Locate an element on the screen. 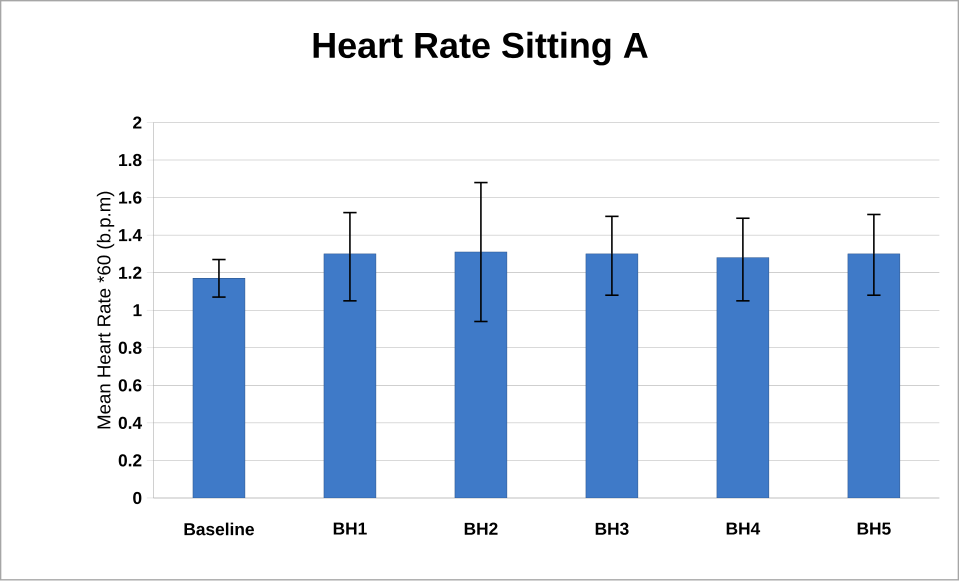 This screenshot has width=959, height=581. x-tick-label: BH5 is located at coordinates (874, 528).